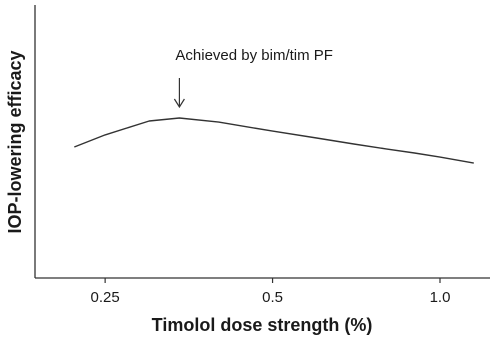 The width and height of the screenshot is (500, 340). What do you see at coordinates (262, 325) in the screenshot?
I see `x-axis-title: Timolol dose strength (%)` at bounding box center [262, 325].